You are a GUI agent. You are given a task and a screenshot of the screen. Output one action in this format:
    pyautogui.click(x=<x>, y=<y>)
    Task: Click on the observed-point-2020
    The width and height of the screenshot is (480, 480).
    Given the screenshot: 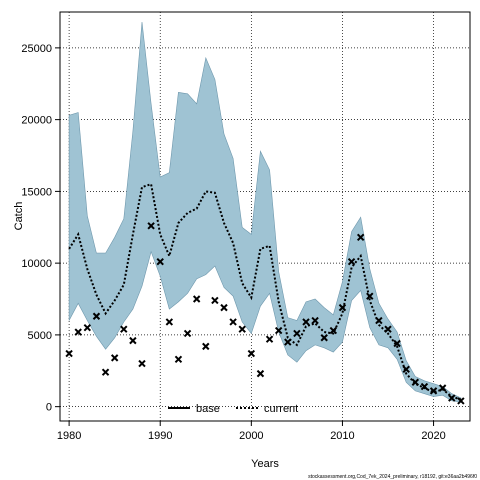 What is the action you would take?
    pyautogui.click(x=433, y=391)
    